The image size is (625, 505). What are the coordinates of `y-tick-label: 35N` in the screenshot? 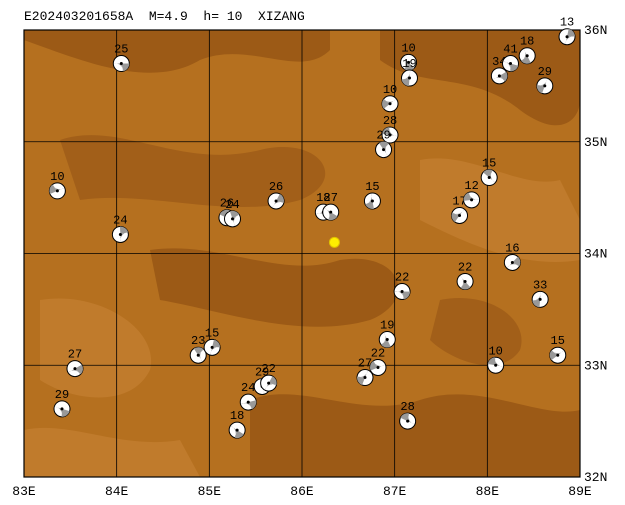 It's located at (595, 142).